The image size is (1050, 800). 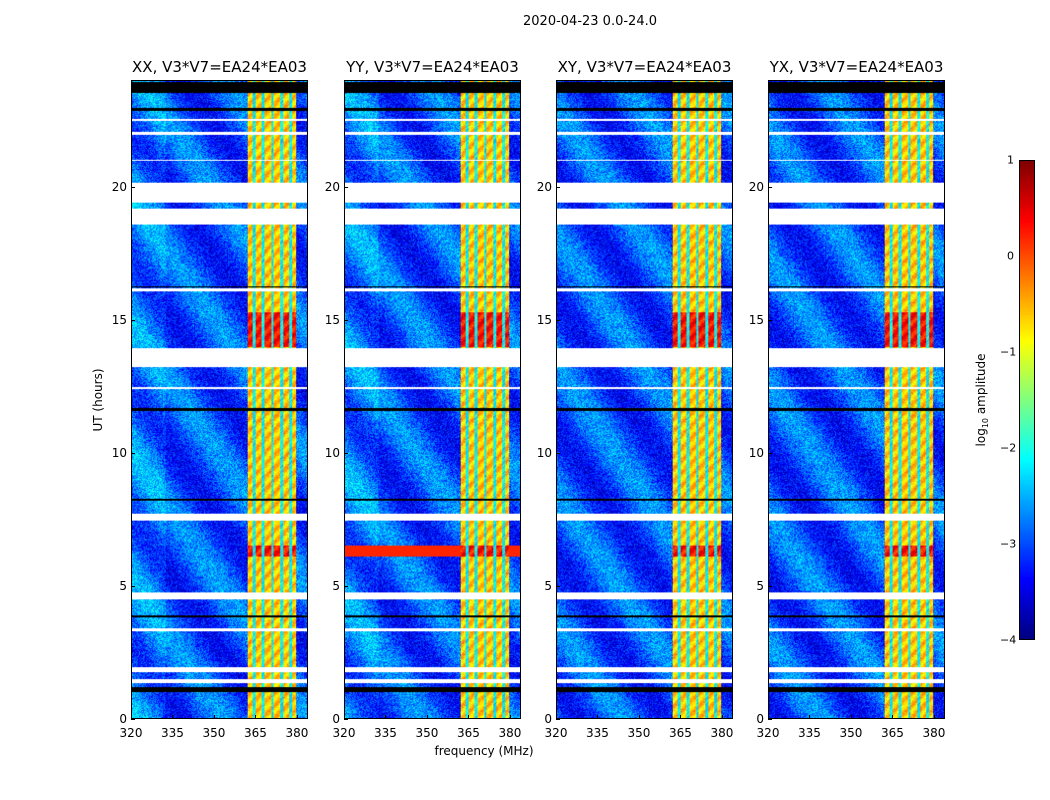 What do you see at coordinates (1027, 400) in the screenshot?
I see `colorbar` at bounding box center [1027, 400].